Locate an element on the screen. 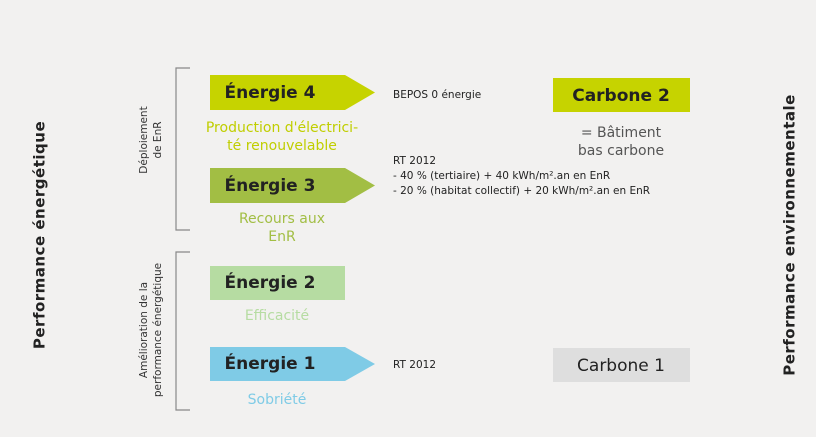  carbon-note: = Bâtiment is located at coordinates (621, 133).